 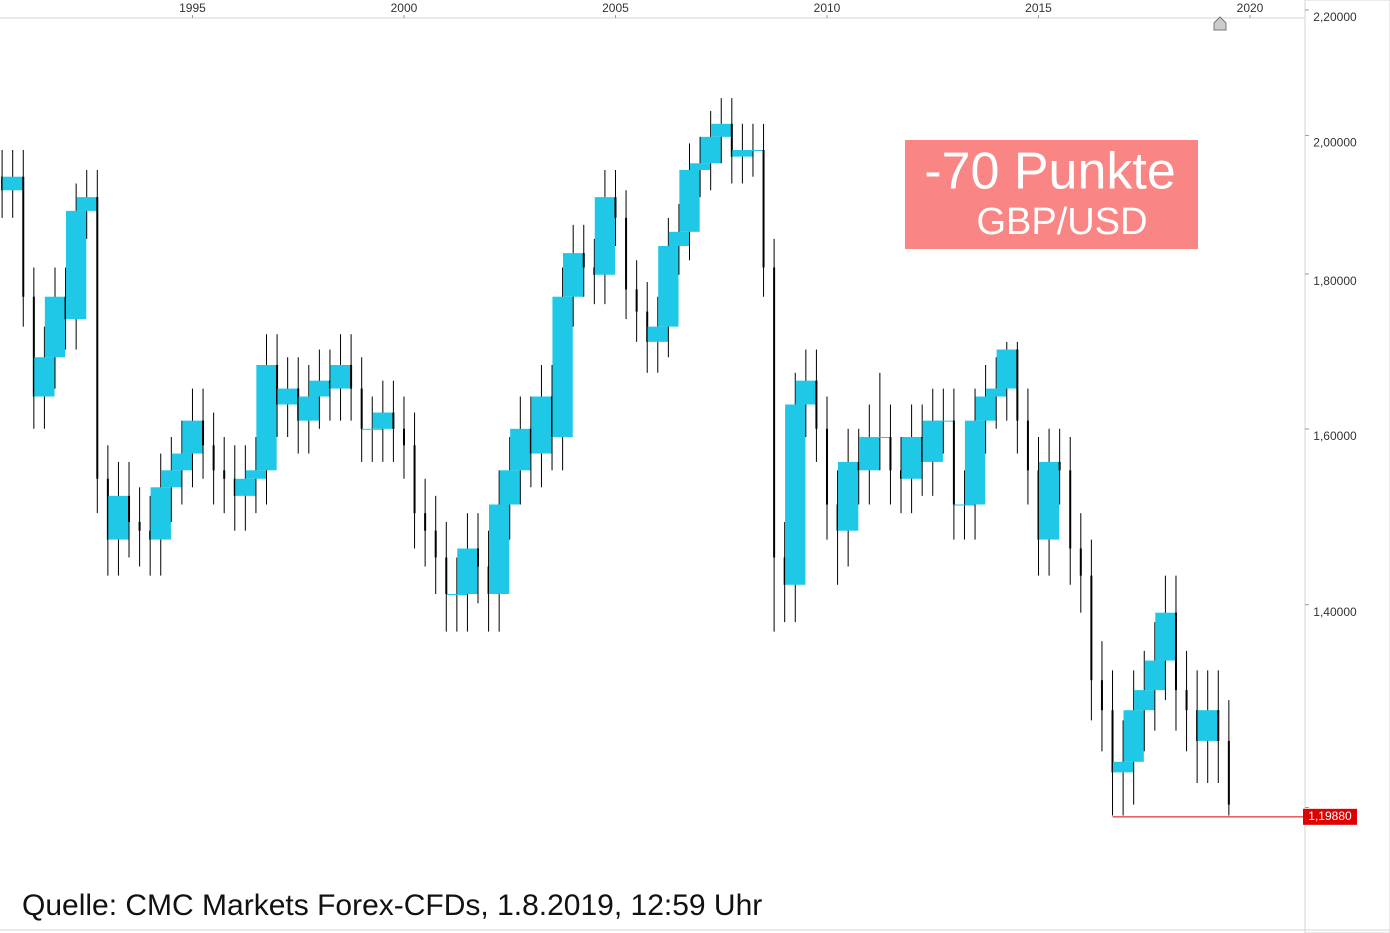 What do you see at coordinates (827, 8) in the screenshot?
I see `x-tick-label: 2010` at bounding box center [827, 8].